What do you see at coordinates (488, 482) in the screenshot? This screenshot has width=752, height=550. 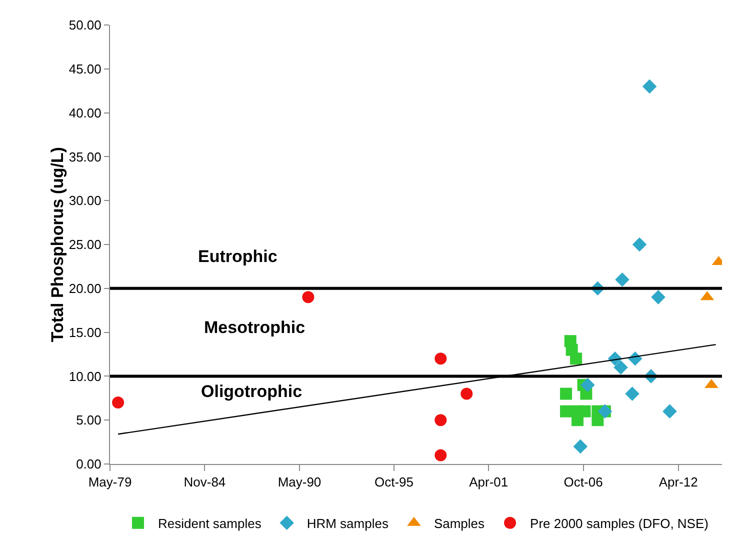 I see `x-tick-label: Apr-01` at bounding box center [488, 482].